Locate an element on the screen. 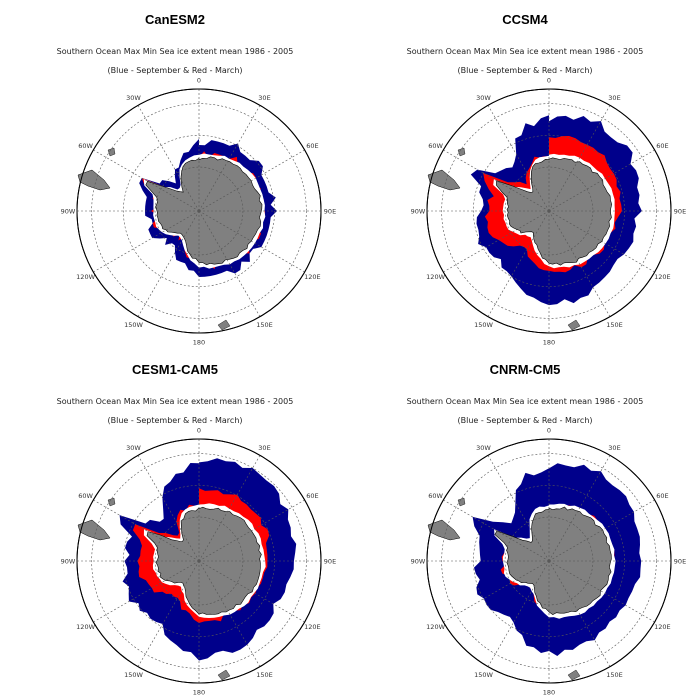  panel-title: CCSM4 is located at coordinates (525, 19).